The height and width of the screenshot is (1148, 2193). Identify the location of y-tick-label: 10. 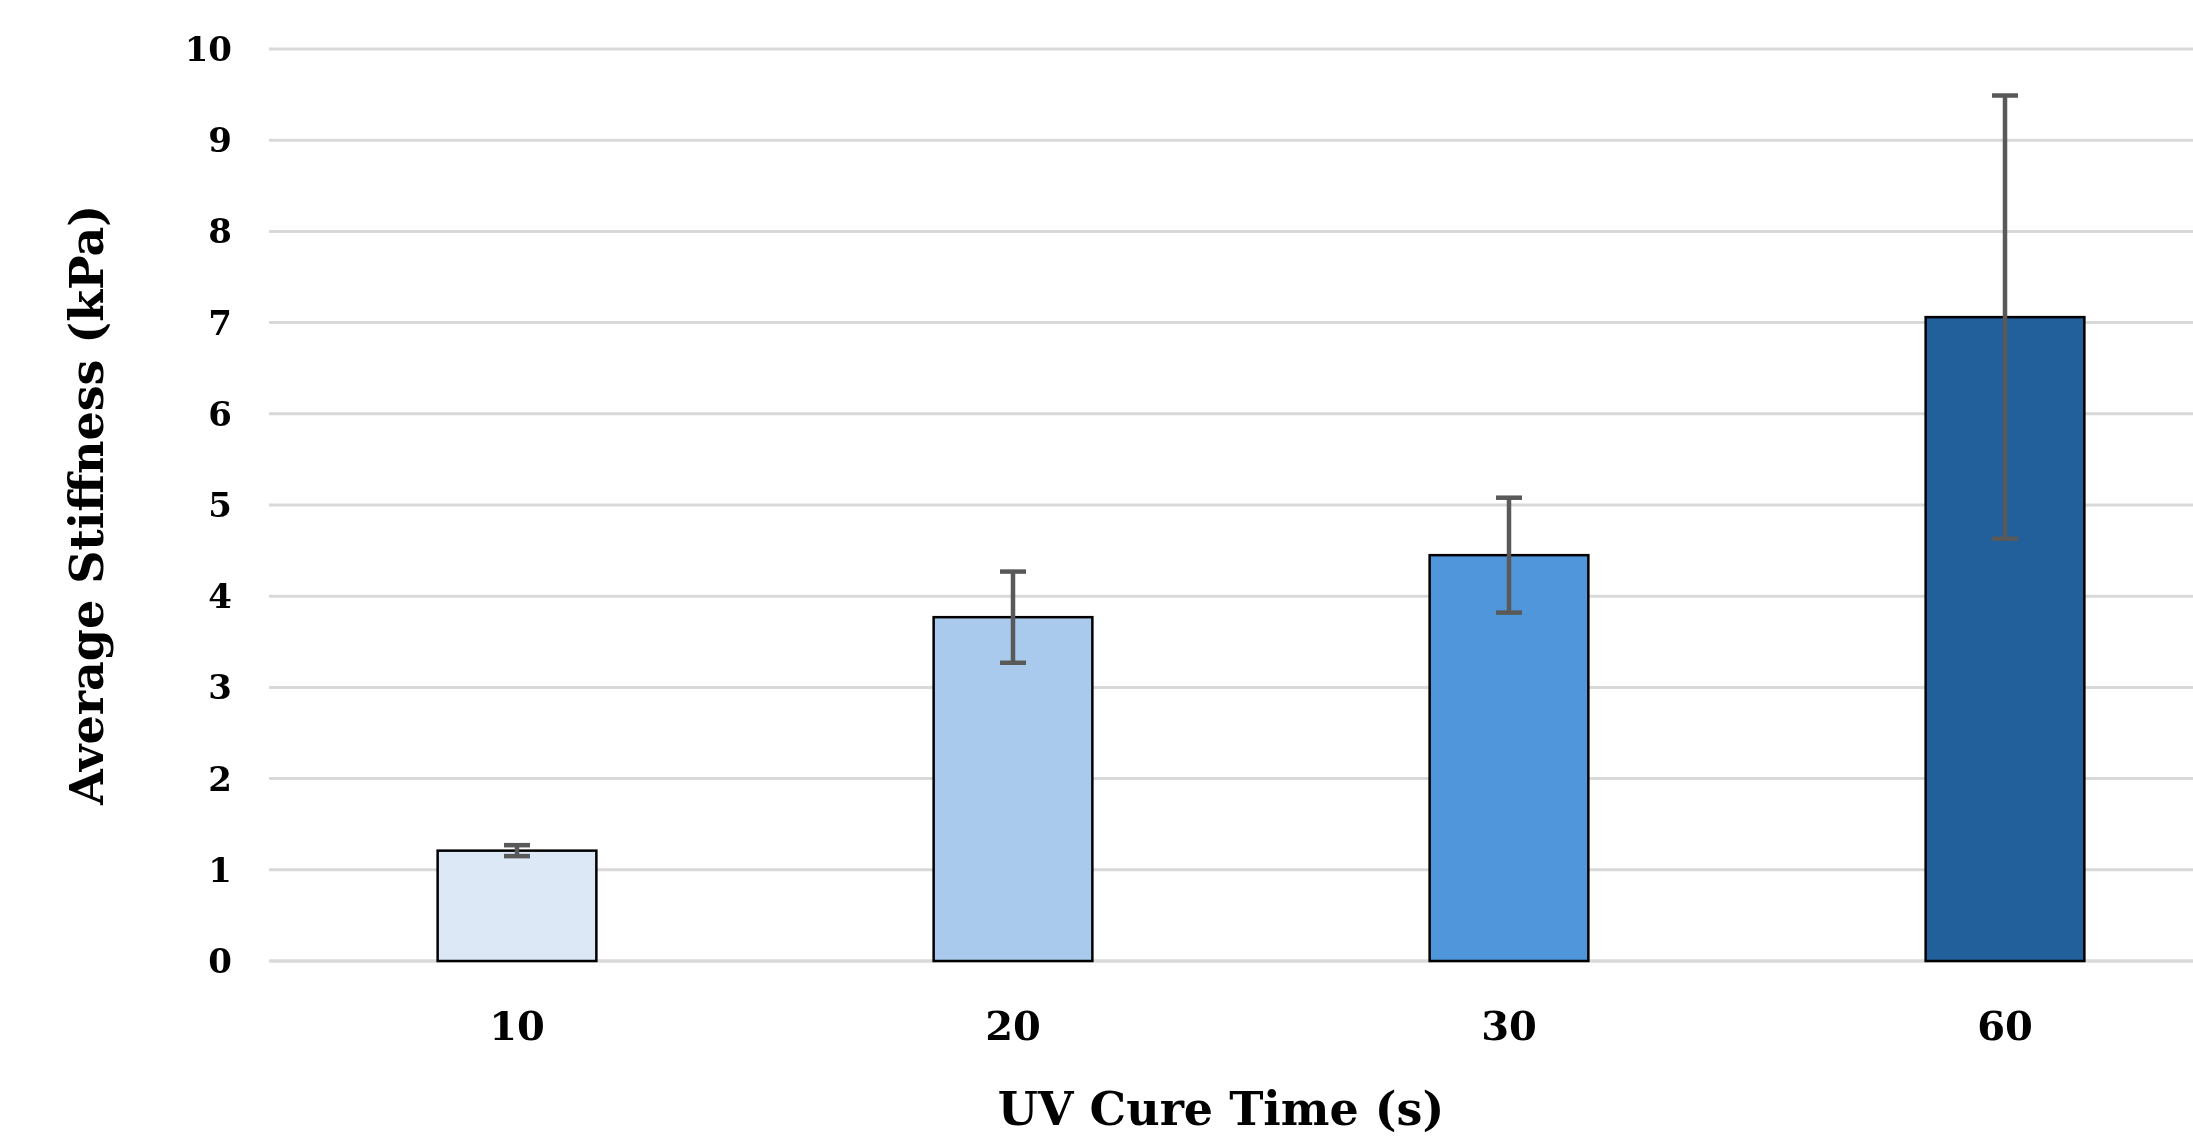
(208, 48).